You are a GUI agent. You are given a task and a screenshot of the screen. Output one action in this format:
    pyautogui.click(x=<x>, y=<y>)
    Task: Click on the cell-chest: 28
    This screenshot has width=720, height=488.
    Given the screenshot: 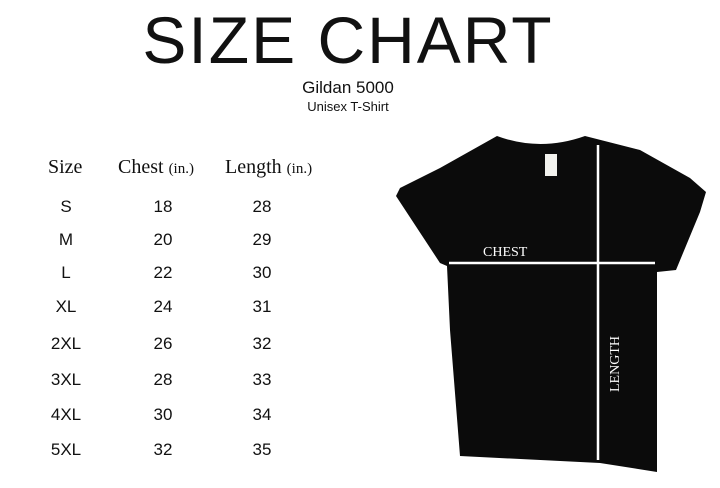 What is the action you would take?
    pyautogui.click(x=163, y=379)
    